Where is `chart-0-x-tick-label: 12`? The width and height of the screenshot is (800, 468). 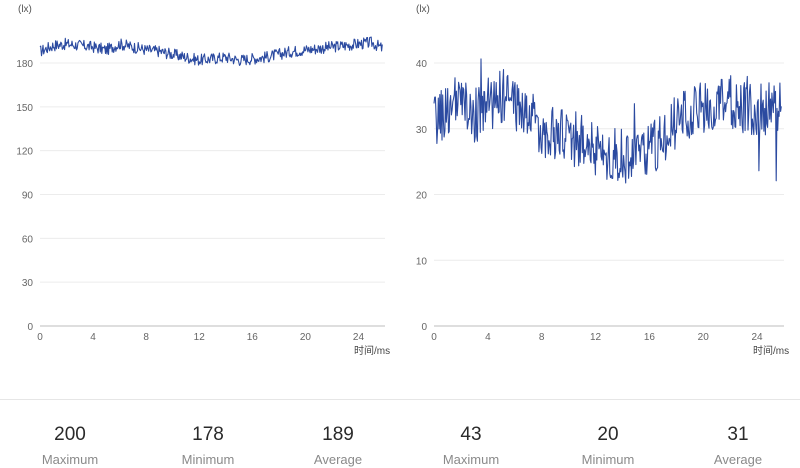
chart-0-x-tick-label: 12 is located at coordinates (200, 337).